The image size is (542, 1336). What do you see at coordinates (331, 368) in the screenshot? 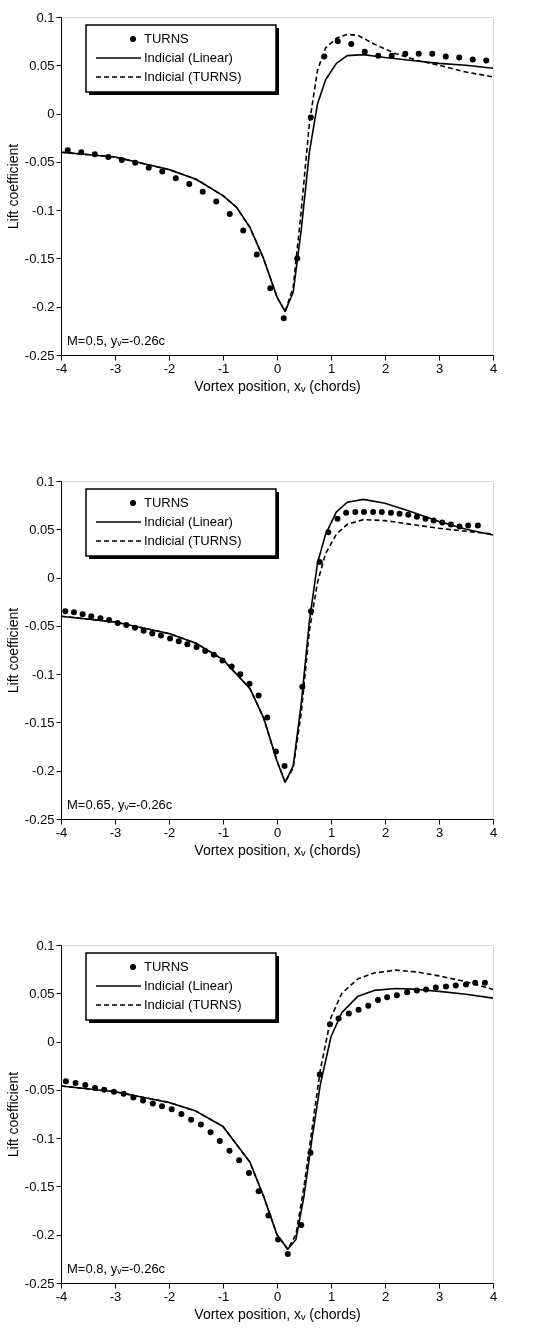
I see `x-tick-label: 1` at bounding box center [331, 368].